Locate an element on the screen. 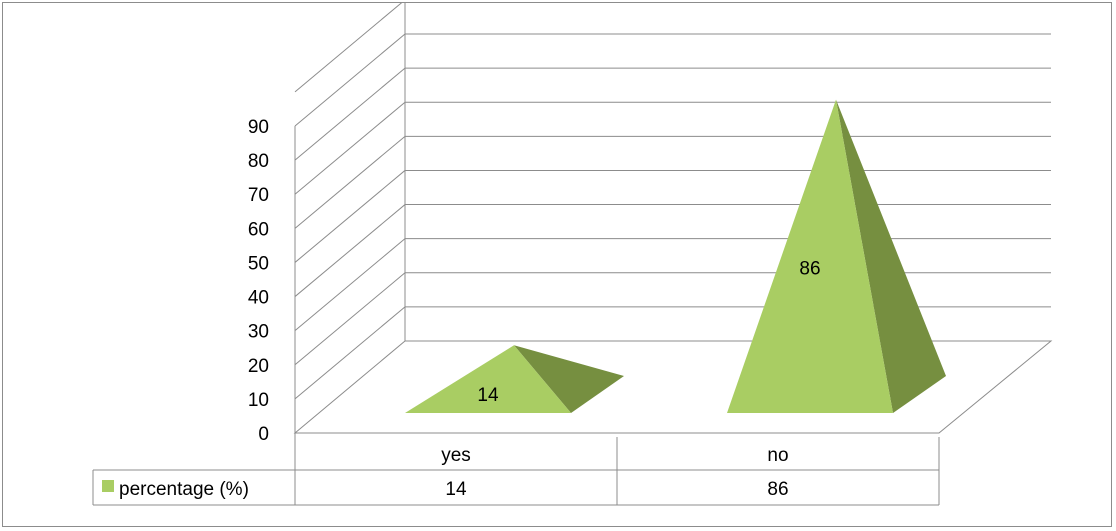  pyramid-side-yes is located at coordinates (569, 379).